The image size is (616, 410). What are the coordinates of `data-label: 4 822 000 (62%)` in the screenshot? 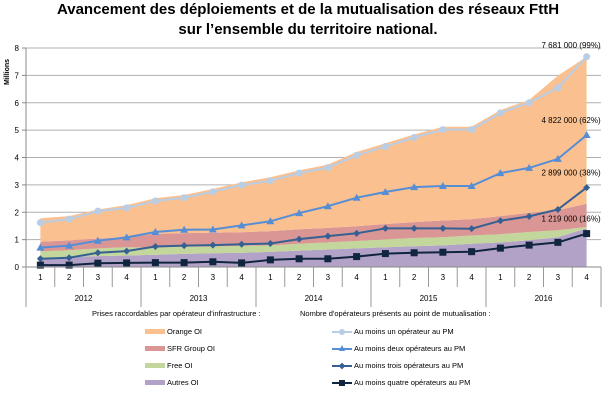 It's located at (570, 120).